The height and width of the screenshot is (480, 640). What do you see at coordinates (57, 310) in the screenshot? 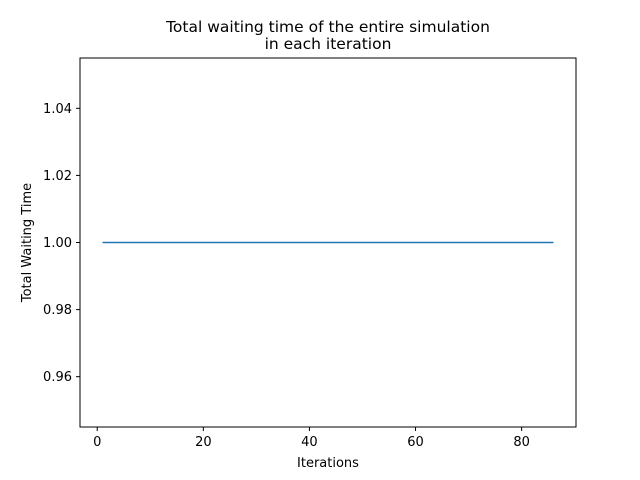
I see `y-tick-label: 0.98` at bounding box center [57, 310].